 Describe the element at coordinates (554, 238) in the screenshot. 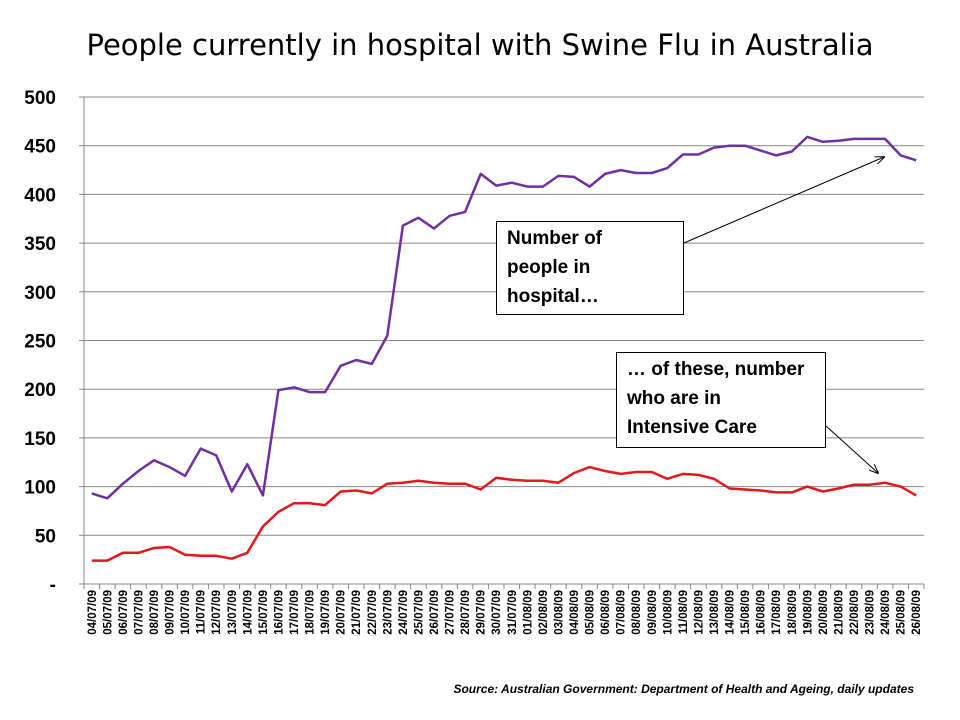

I see `hospital-annotation-line: Number of` at that location.